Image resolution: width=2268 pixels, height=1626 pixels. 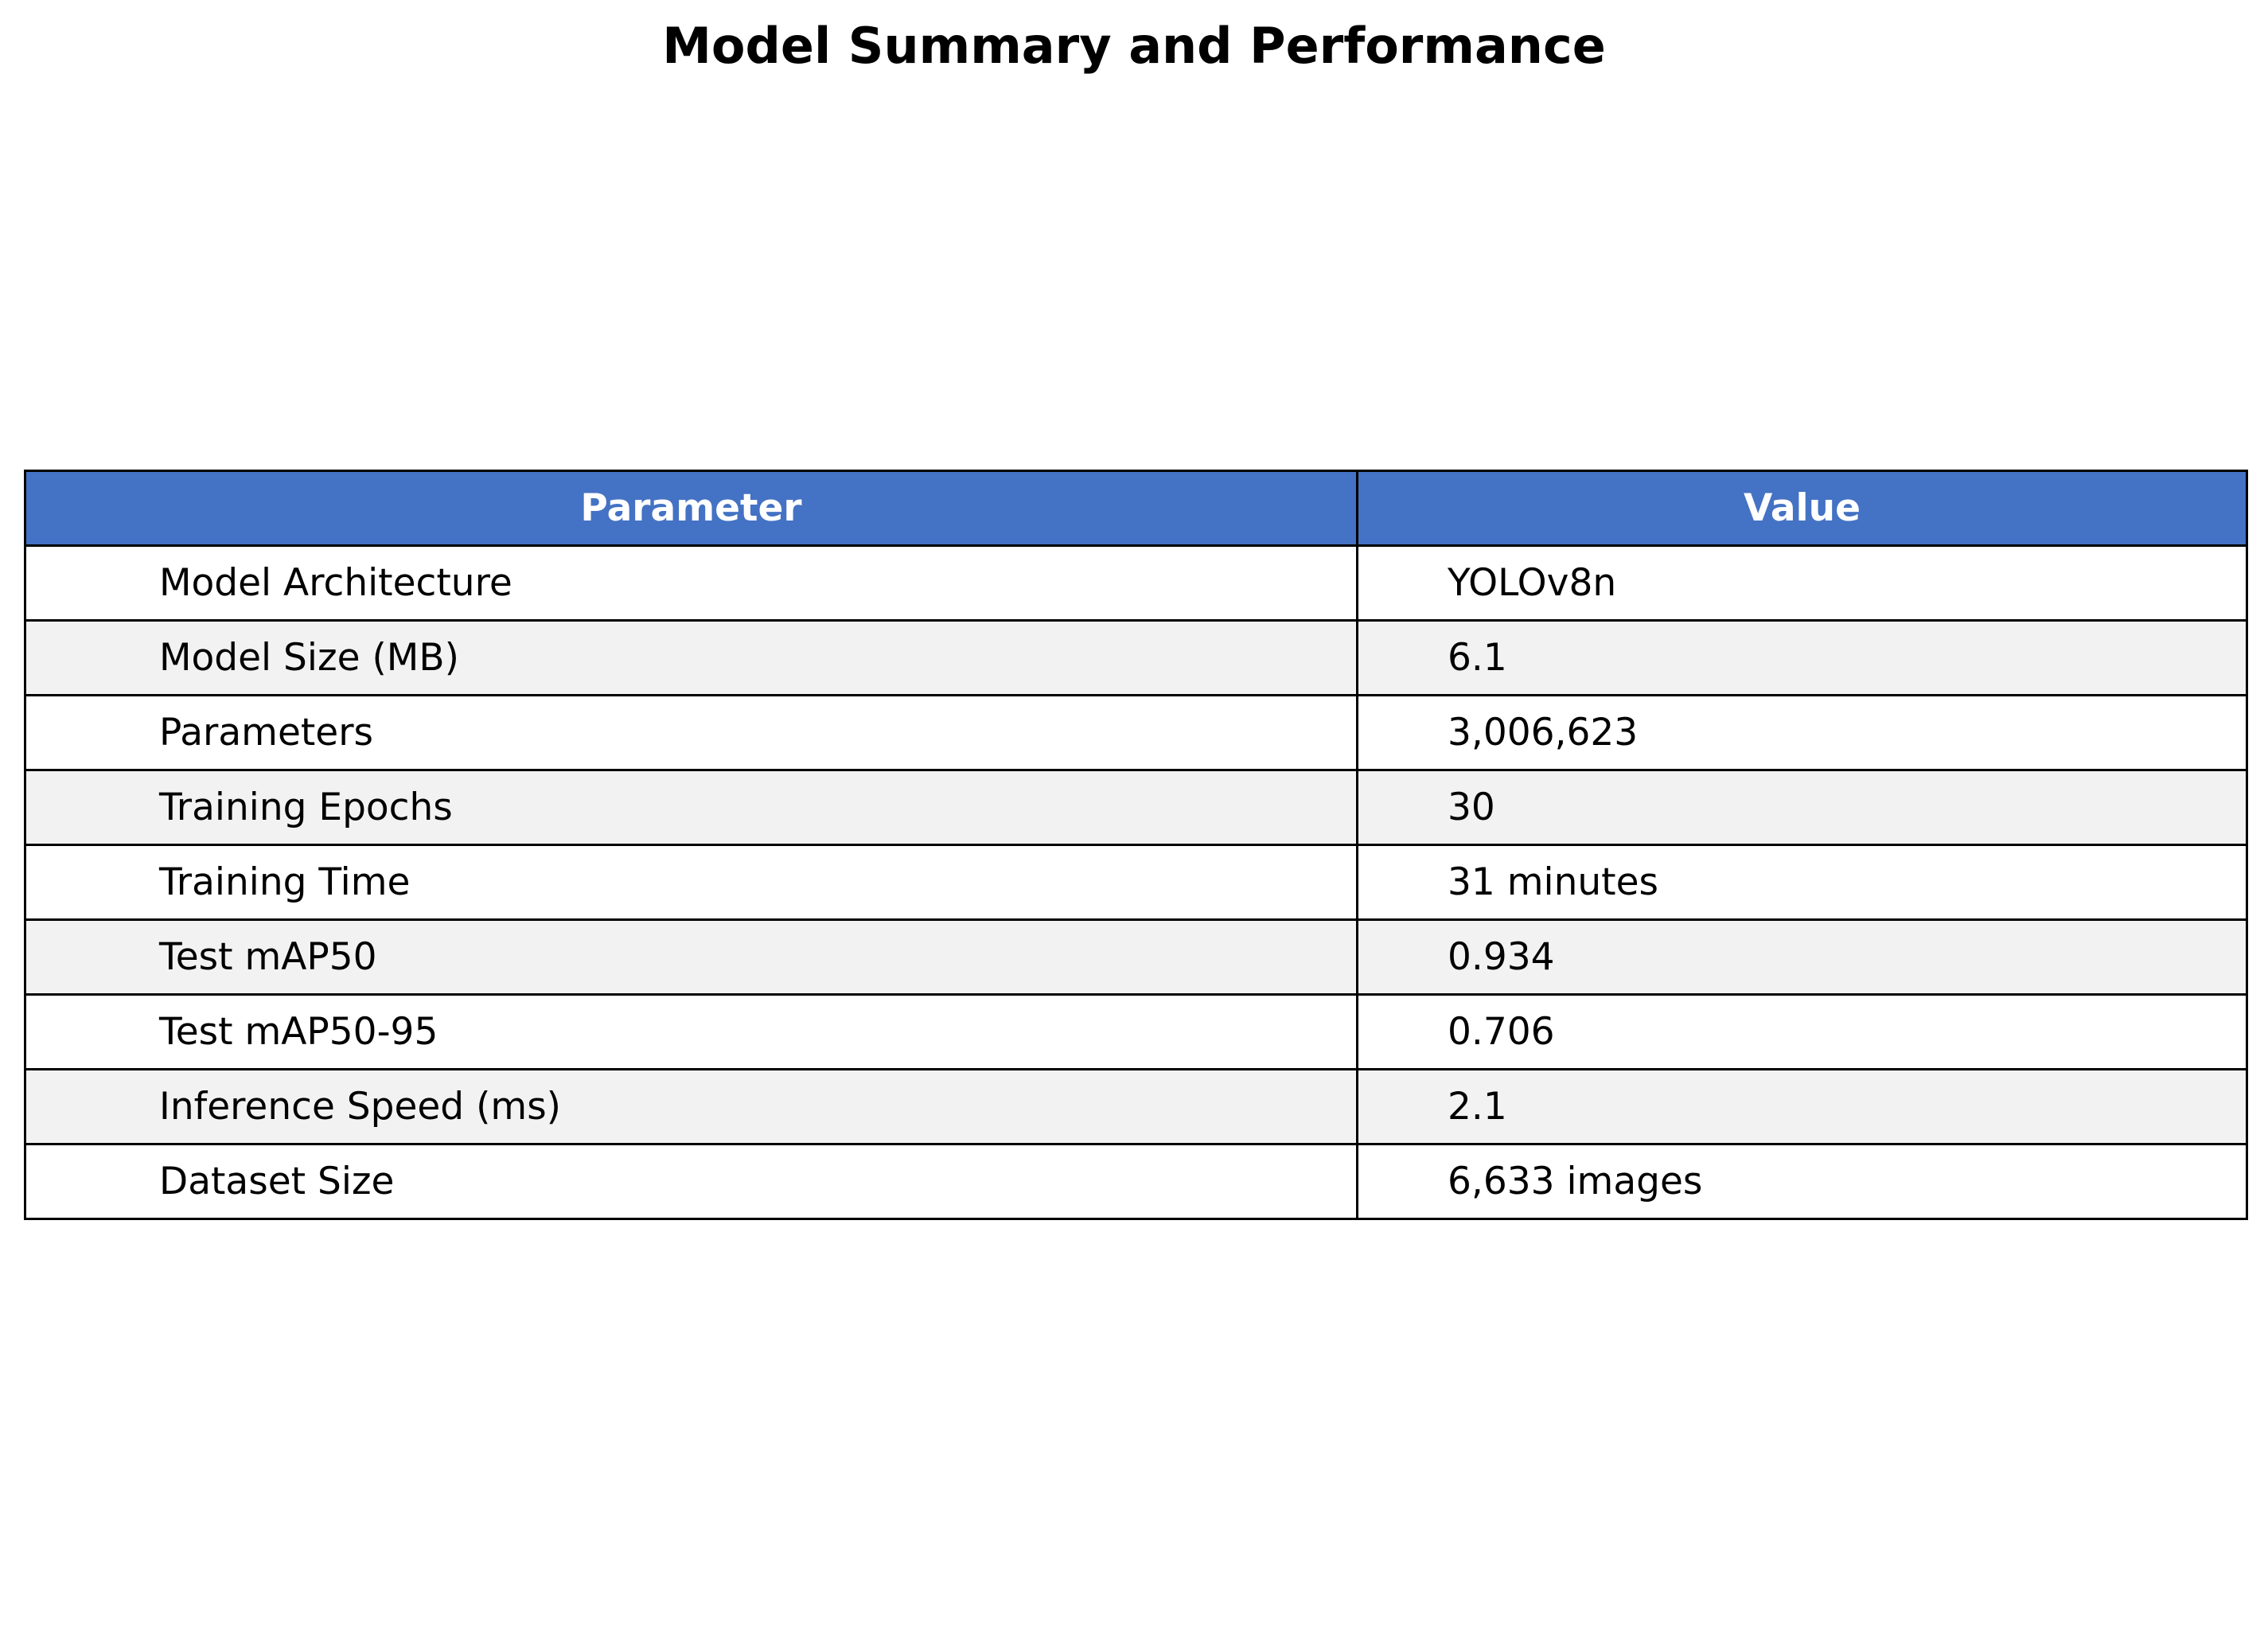 I want to click on table-row: Training Epochs 30, so click(x=1136, y=807).